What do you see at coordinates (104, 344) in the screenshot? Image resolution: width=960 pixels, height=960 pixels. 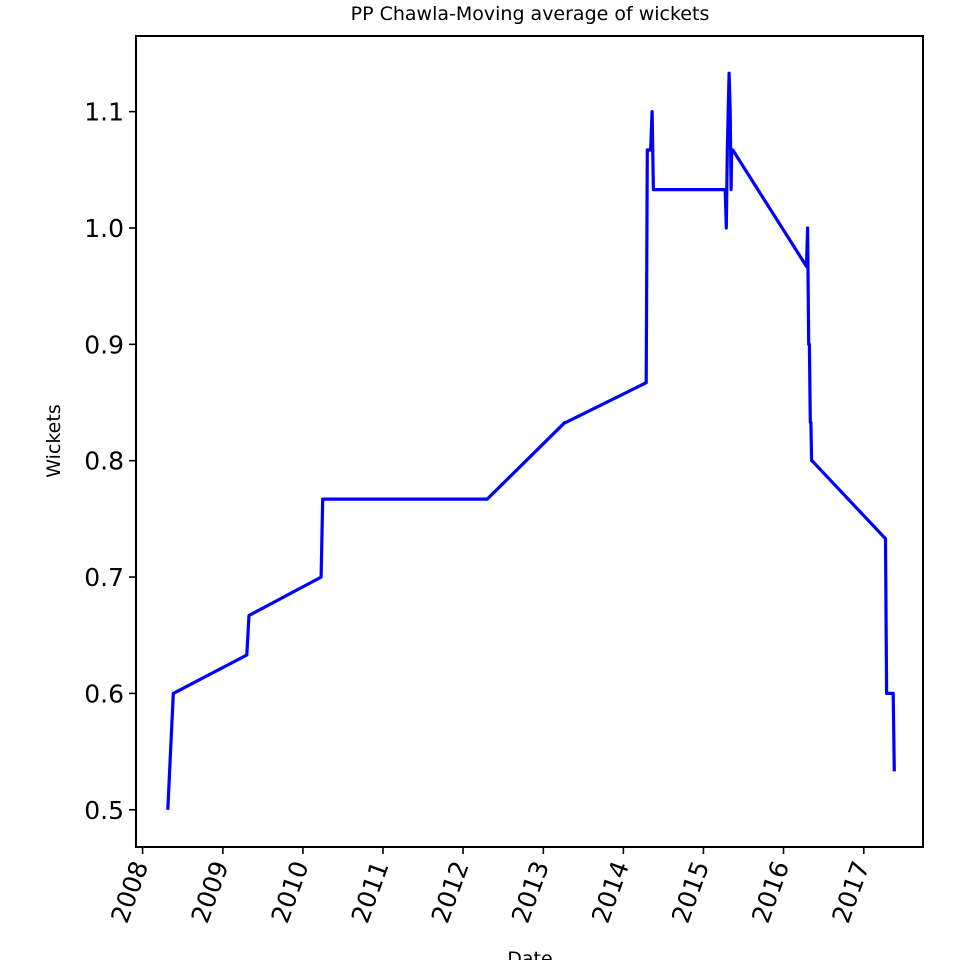 I see `y-tick-label: 0.9` at bounding box center [104, 344].